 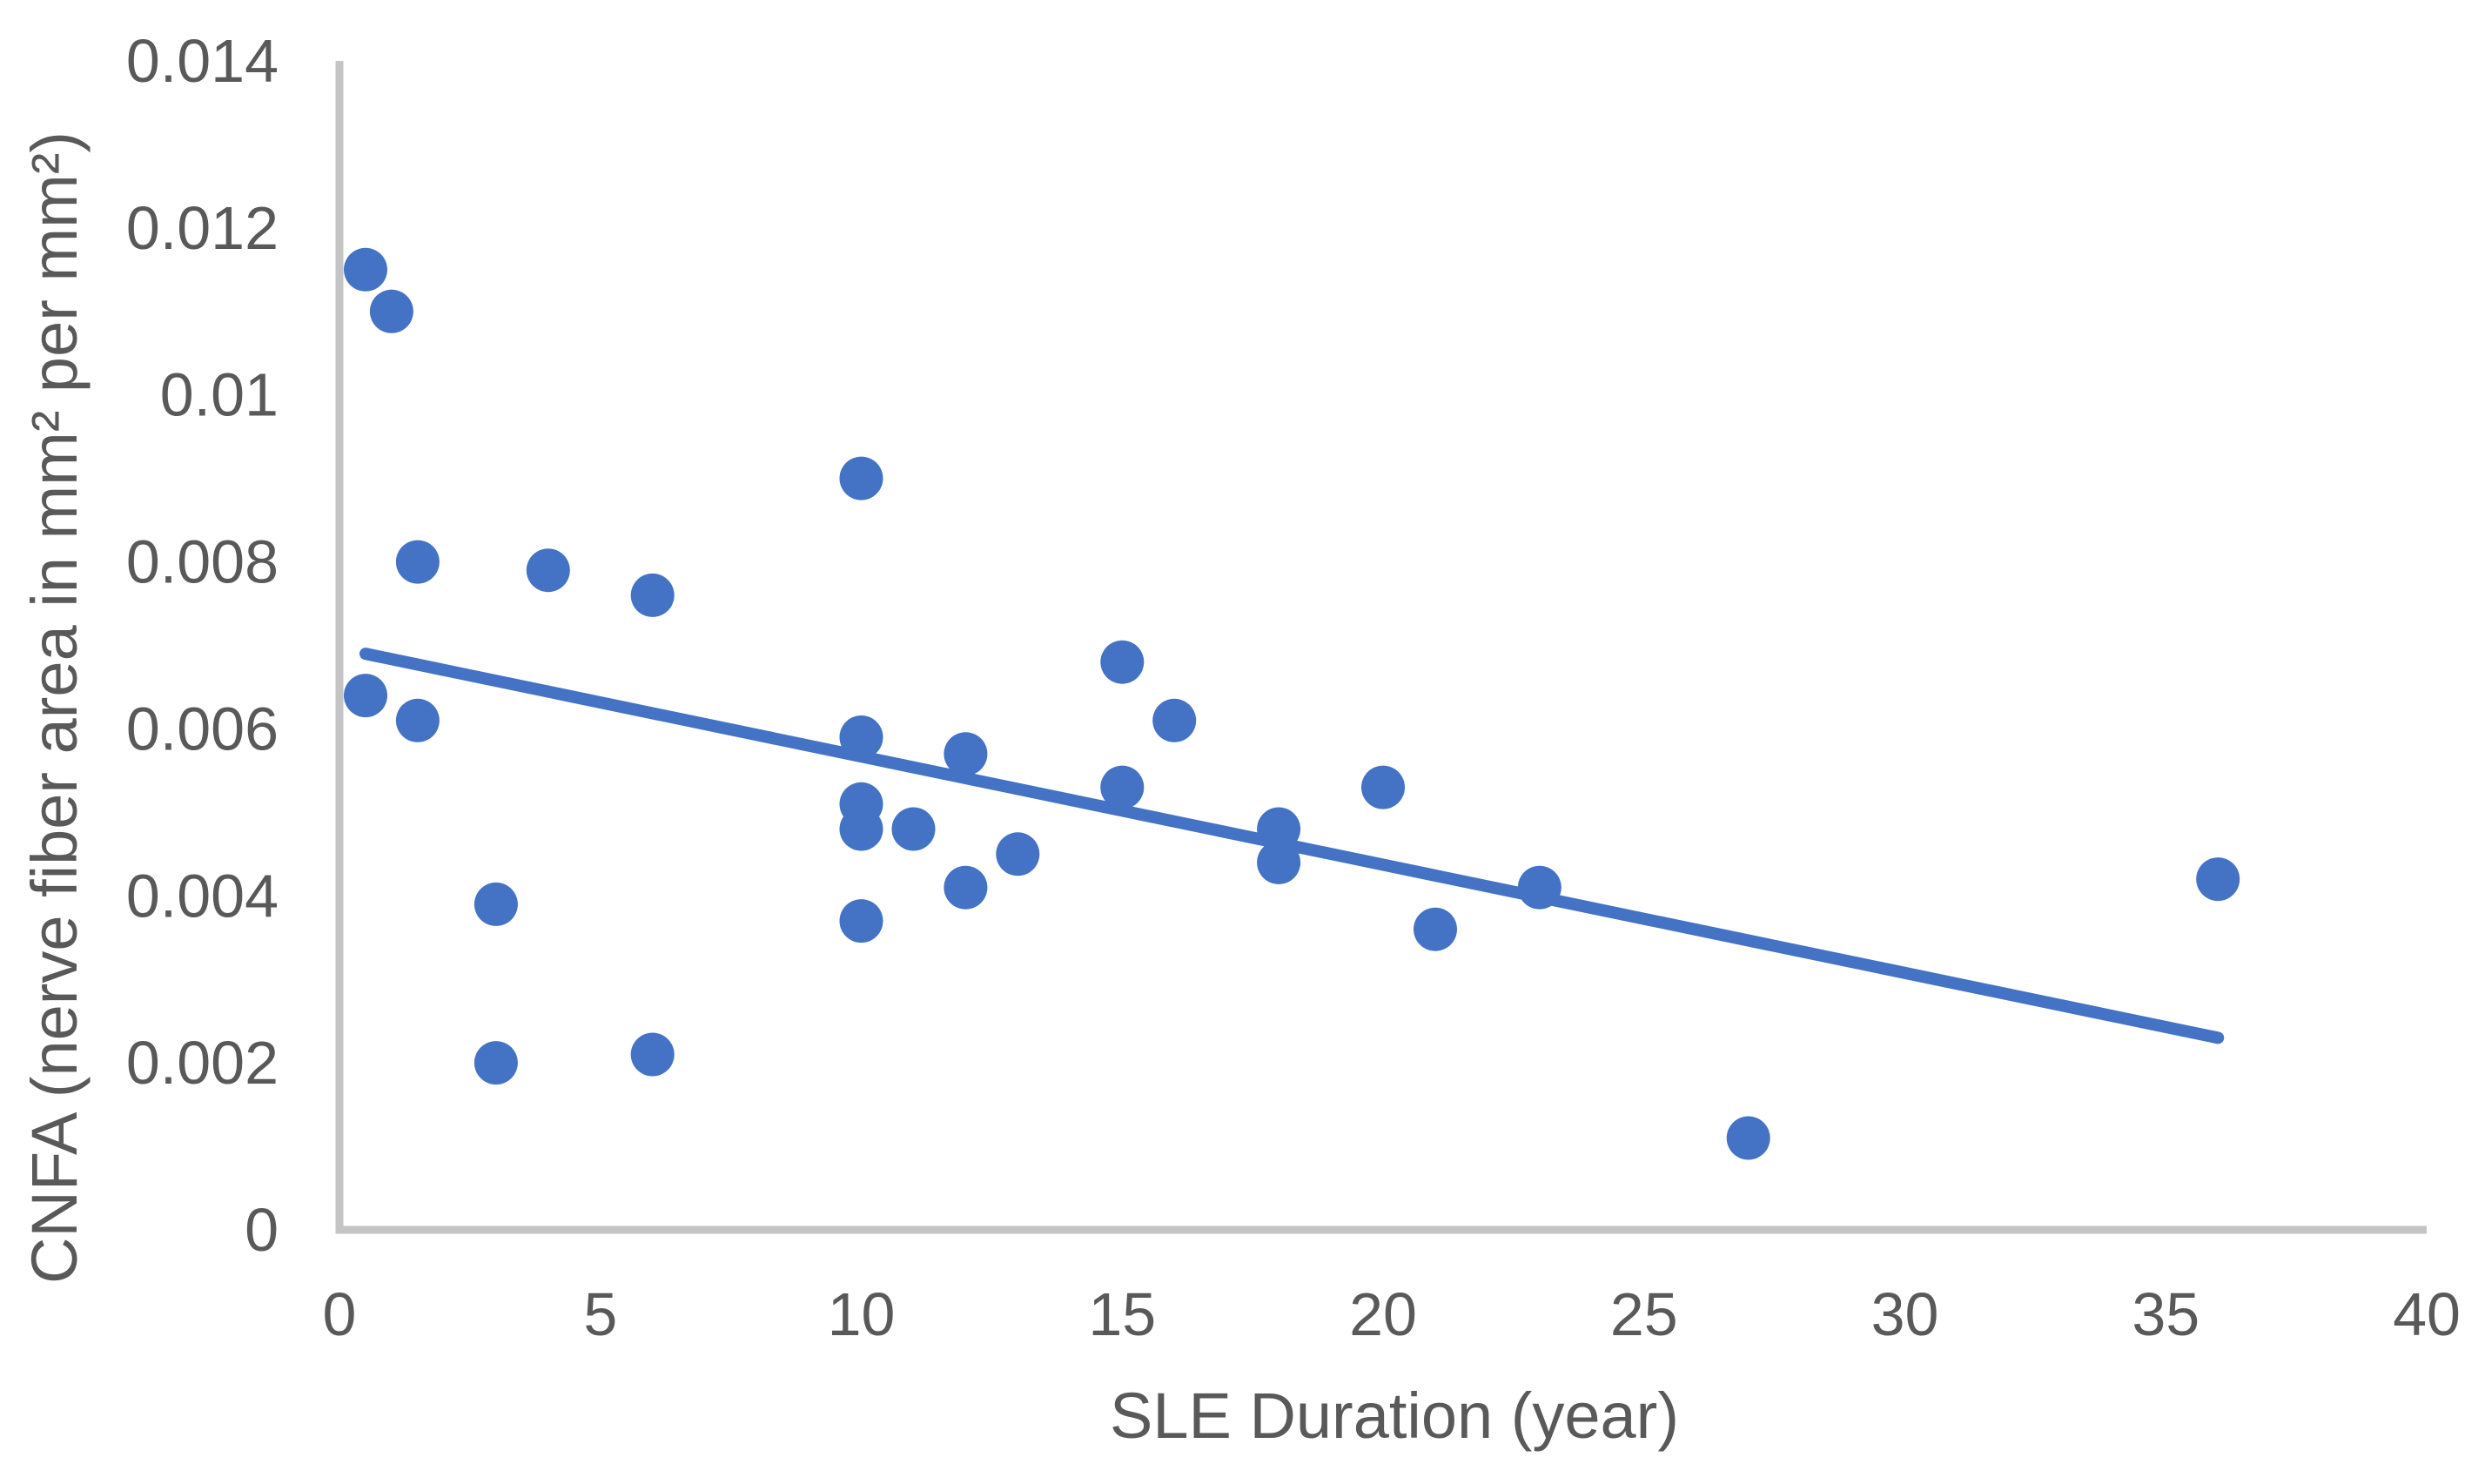 I want to click on y-axis-title: CNFA (nerve fiber area in mm² per mm²), so click(x=55, y=707).